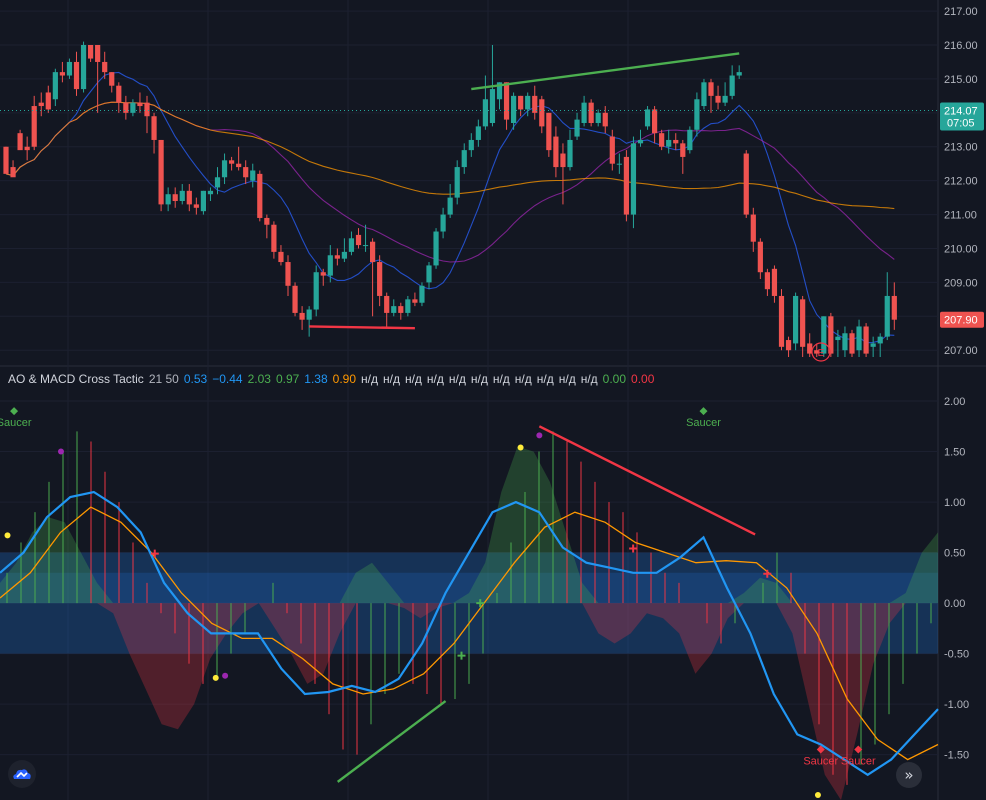  What do you see at coordinates (956, 756) in the screenshot?
I see `indicator-tick-label: -1.50` at bounding box center [956, 756].